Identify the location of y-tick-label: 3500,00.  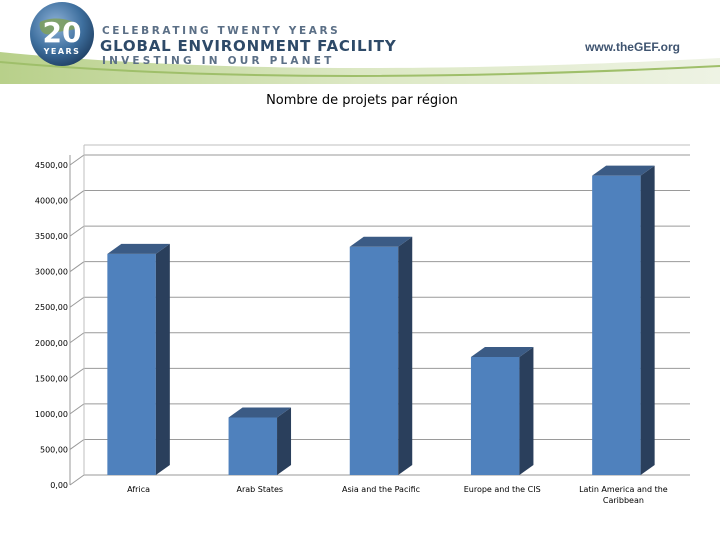
(51, 236).